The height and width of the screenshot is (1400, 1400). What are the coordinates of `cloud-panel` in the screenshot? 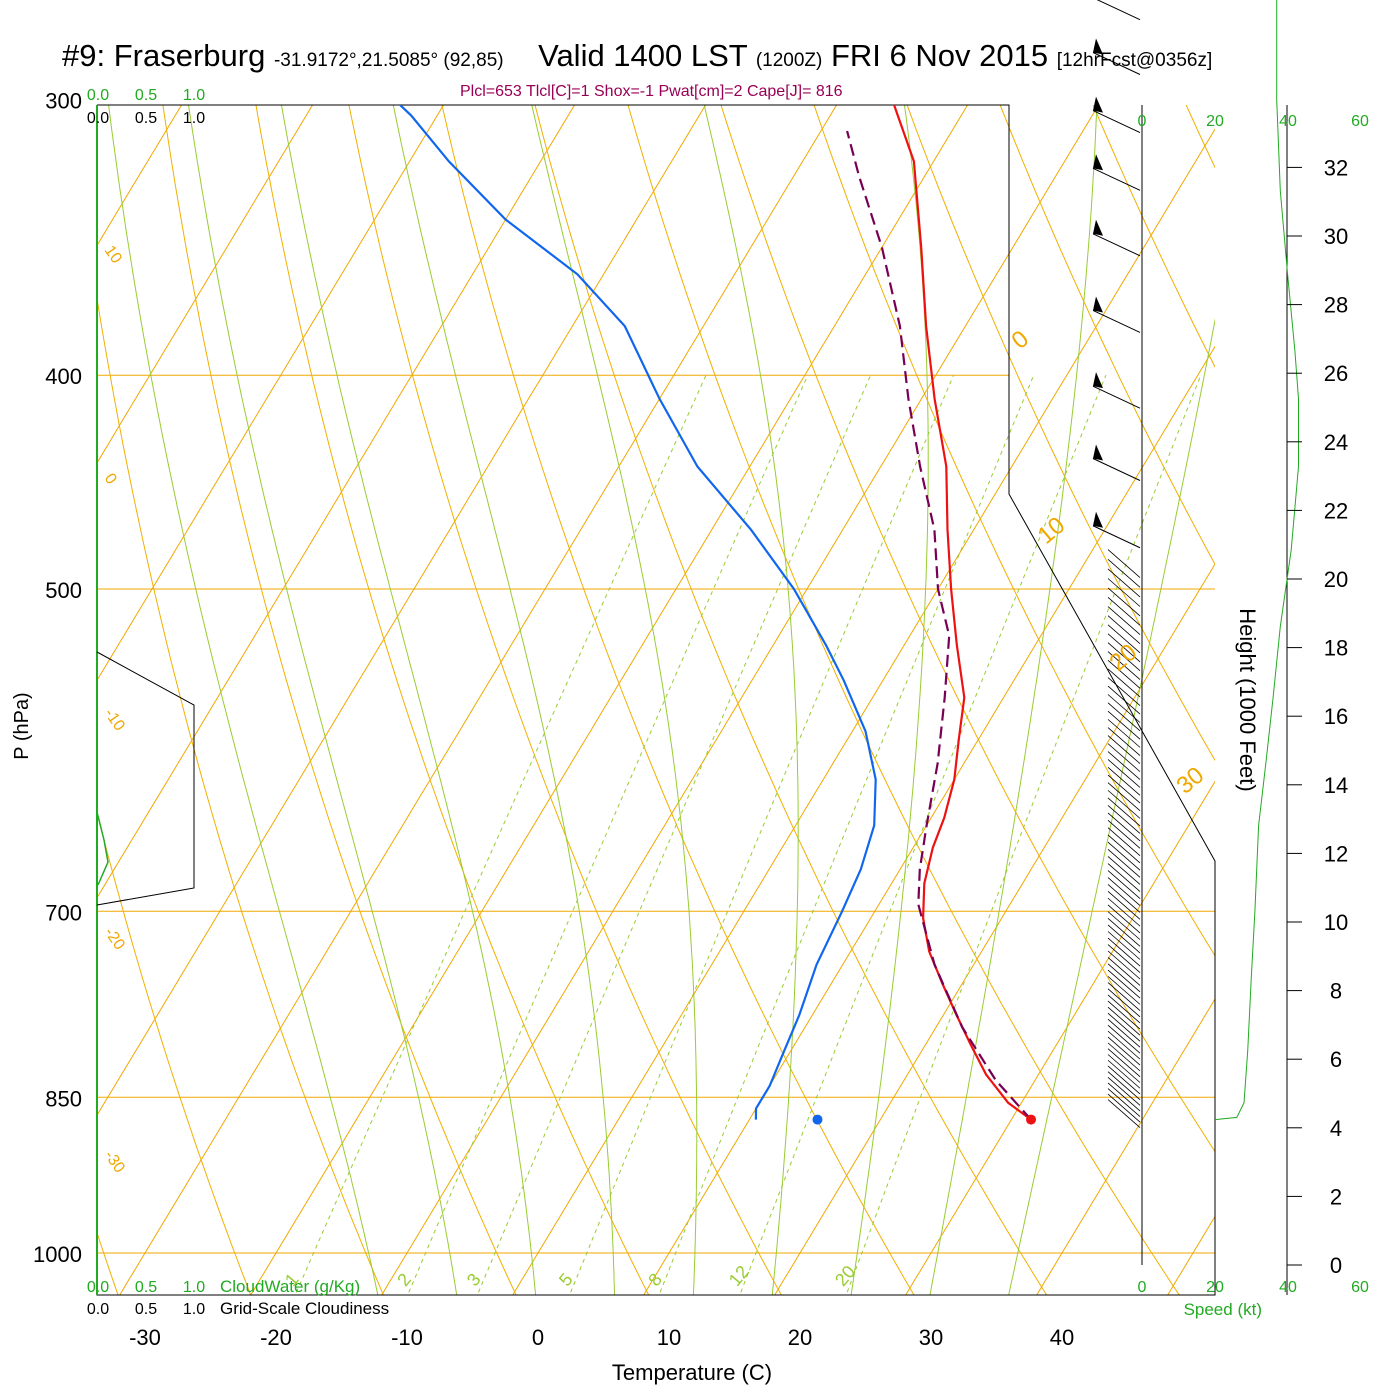 It's located at (145, 700).